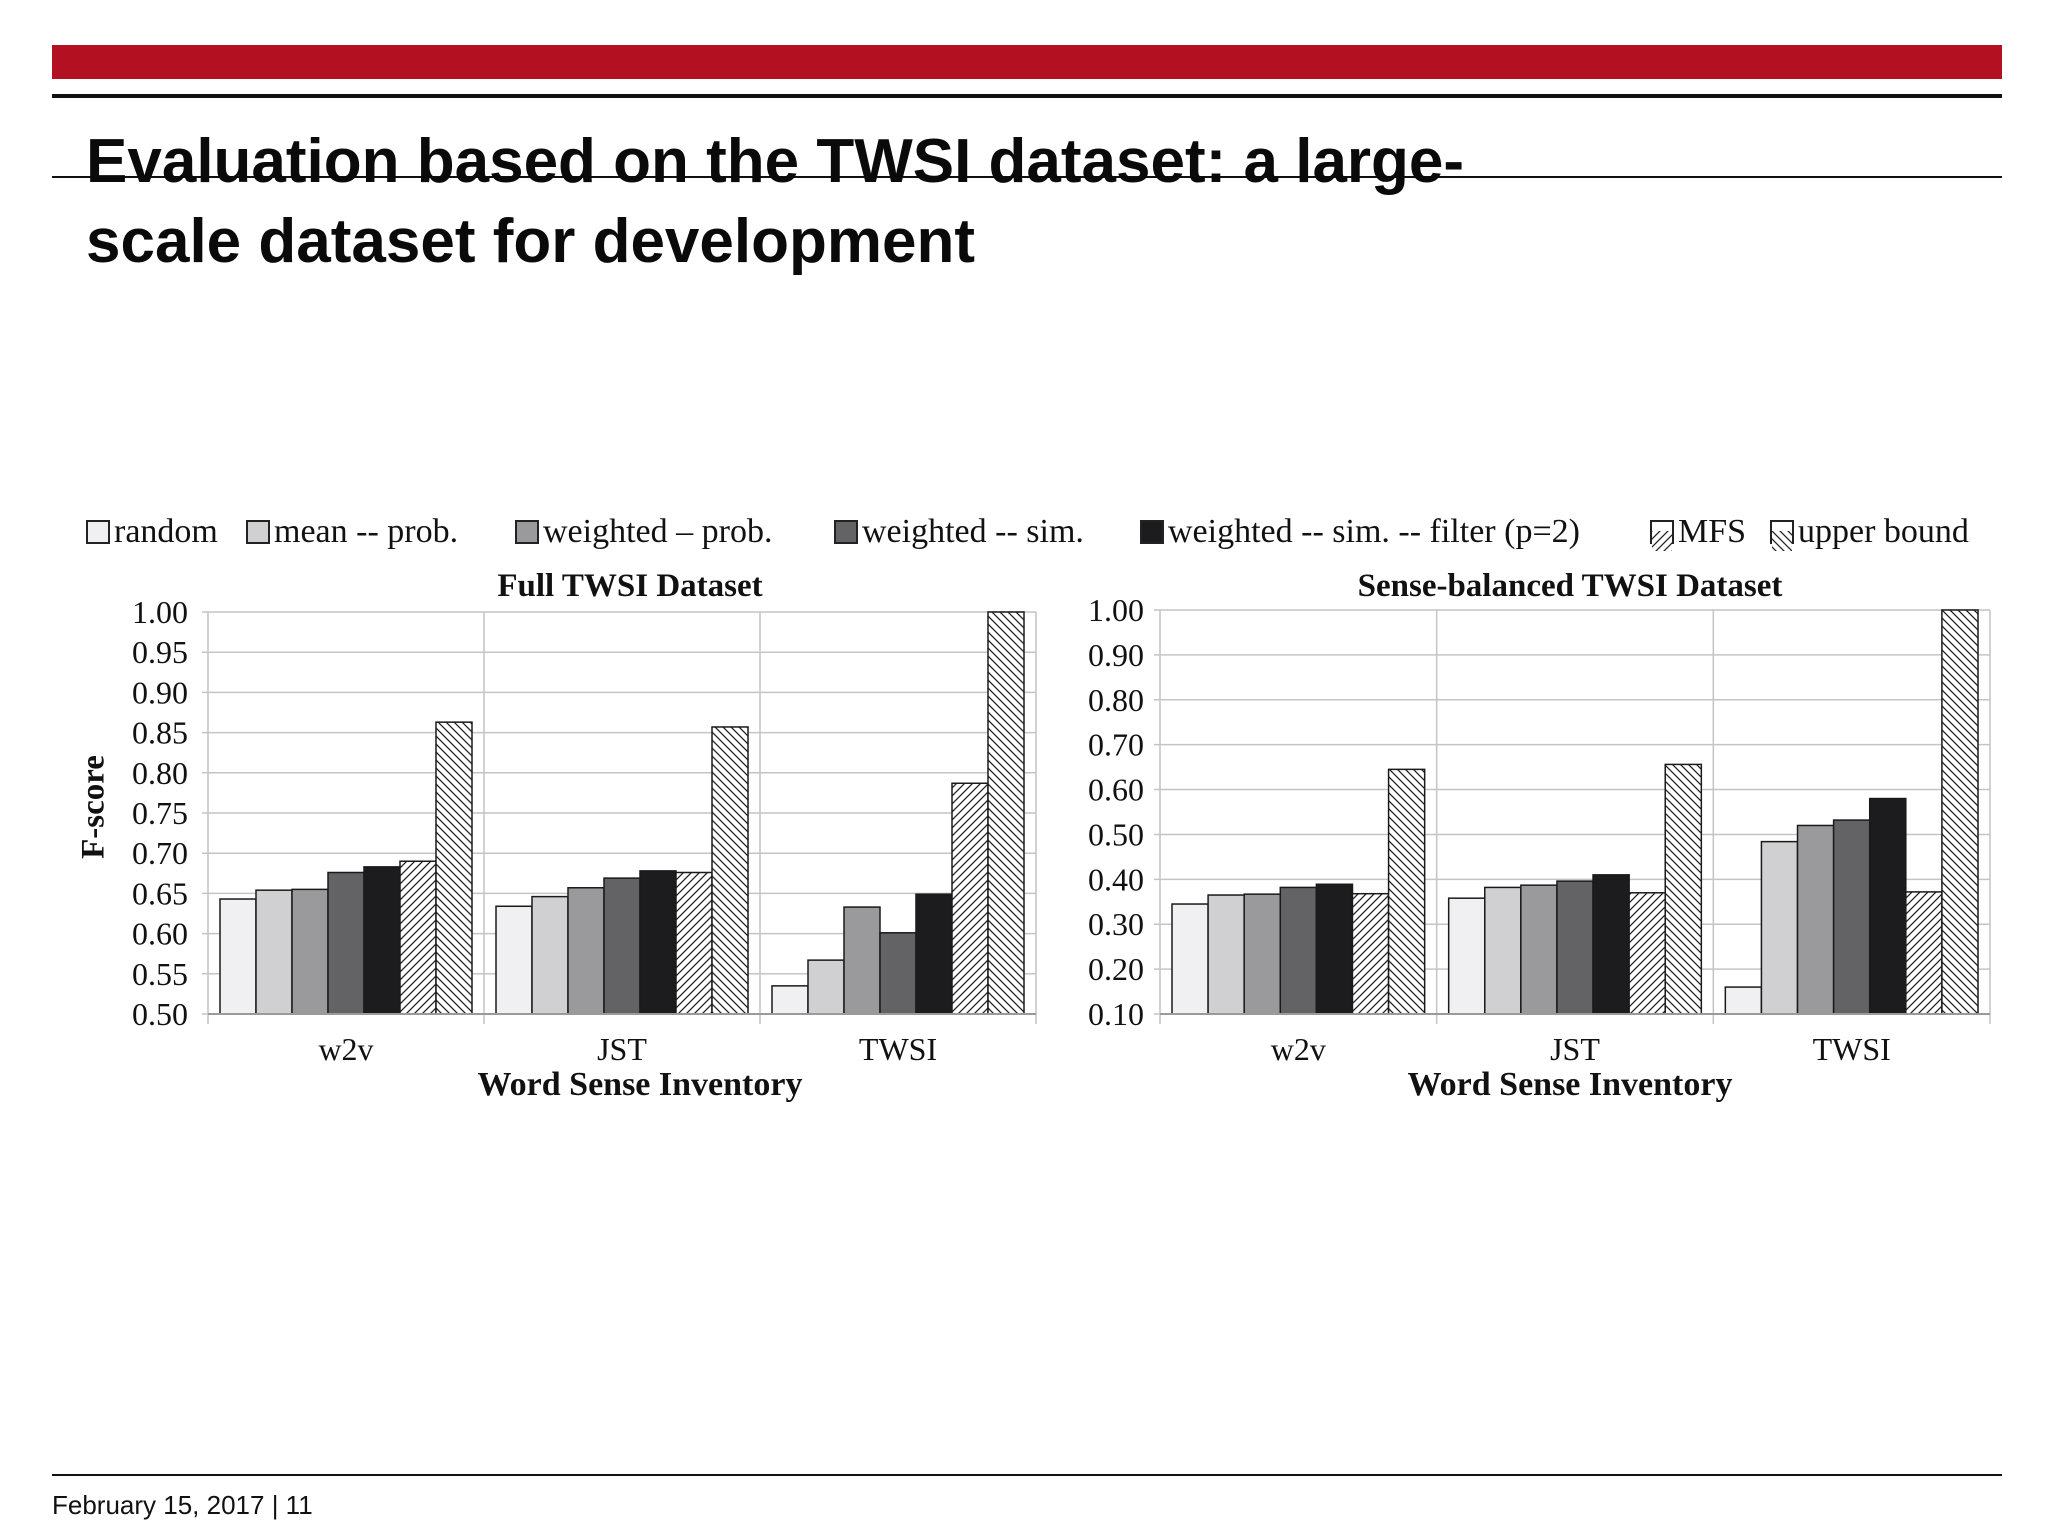  What do you see at coordinates (160, 974) in the screenshot?
I see `y-tick-label: 0.55` at bounding box center [160, 974].